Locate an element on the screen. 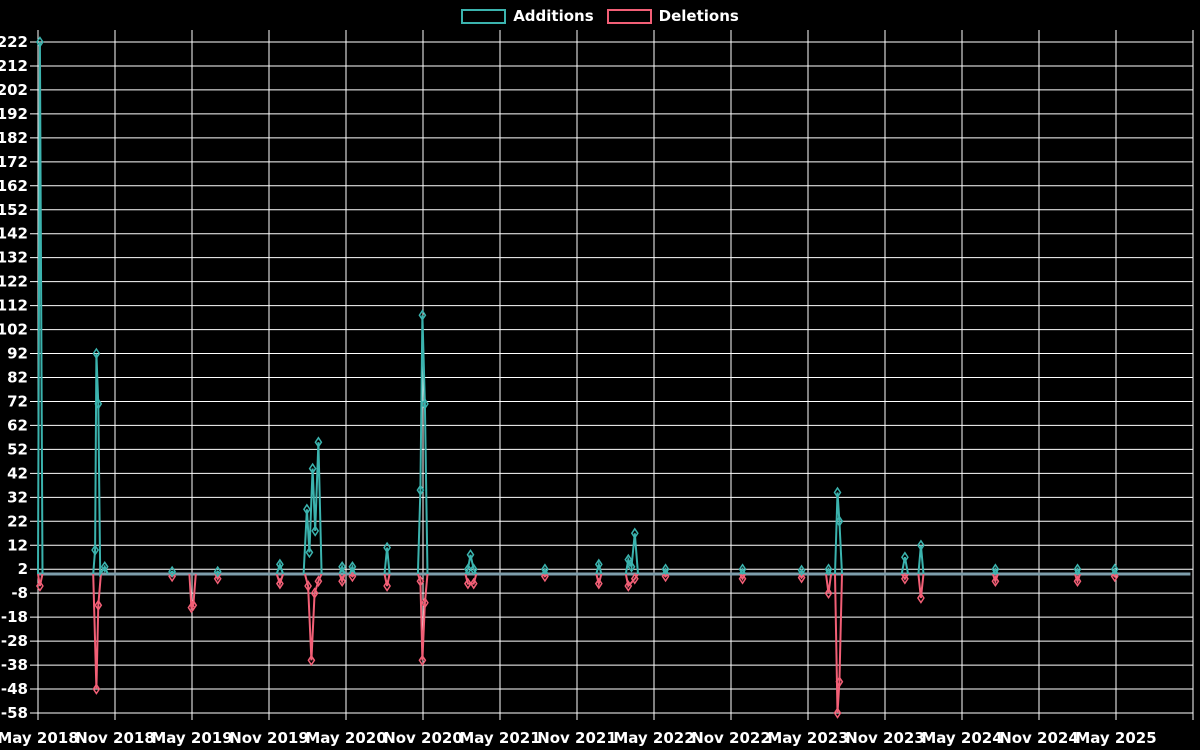  y-tick-label: -58 is located at coordinates (14, 713).